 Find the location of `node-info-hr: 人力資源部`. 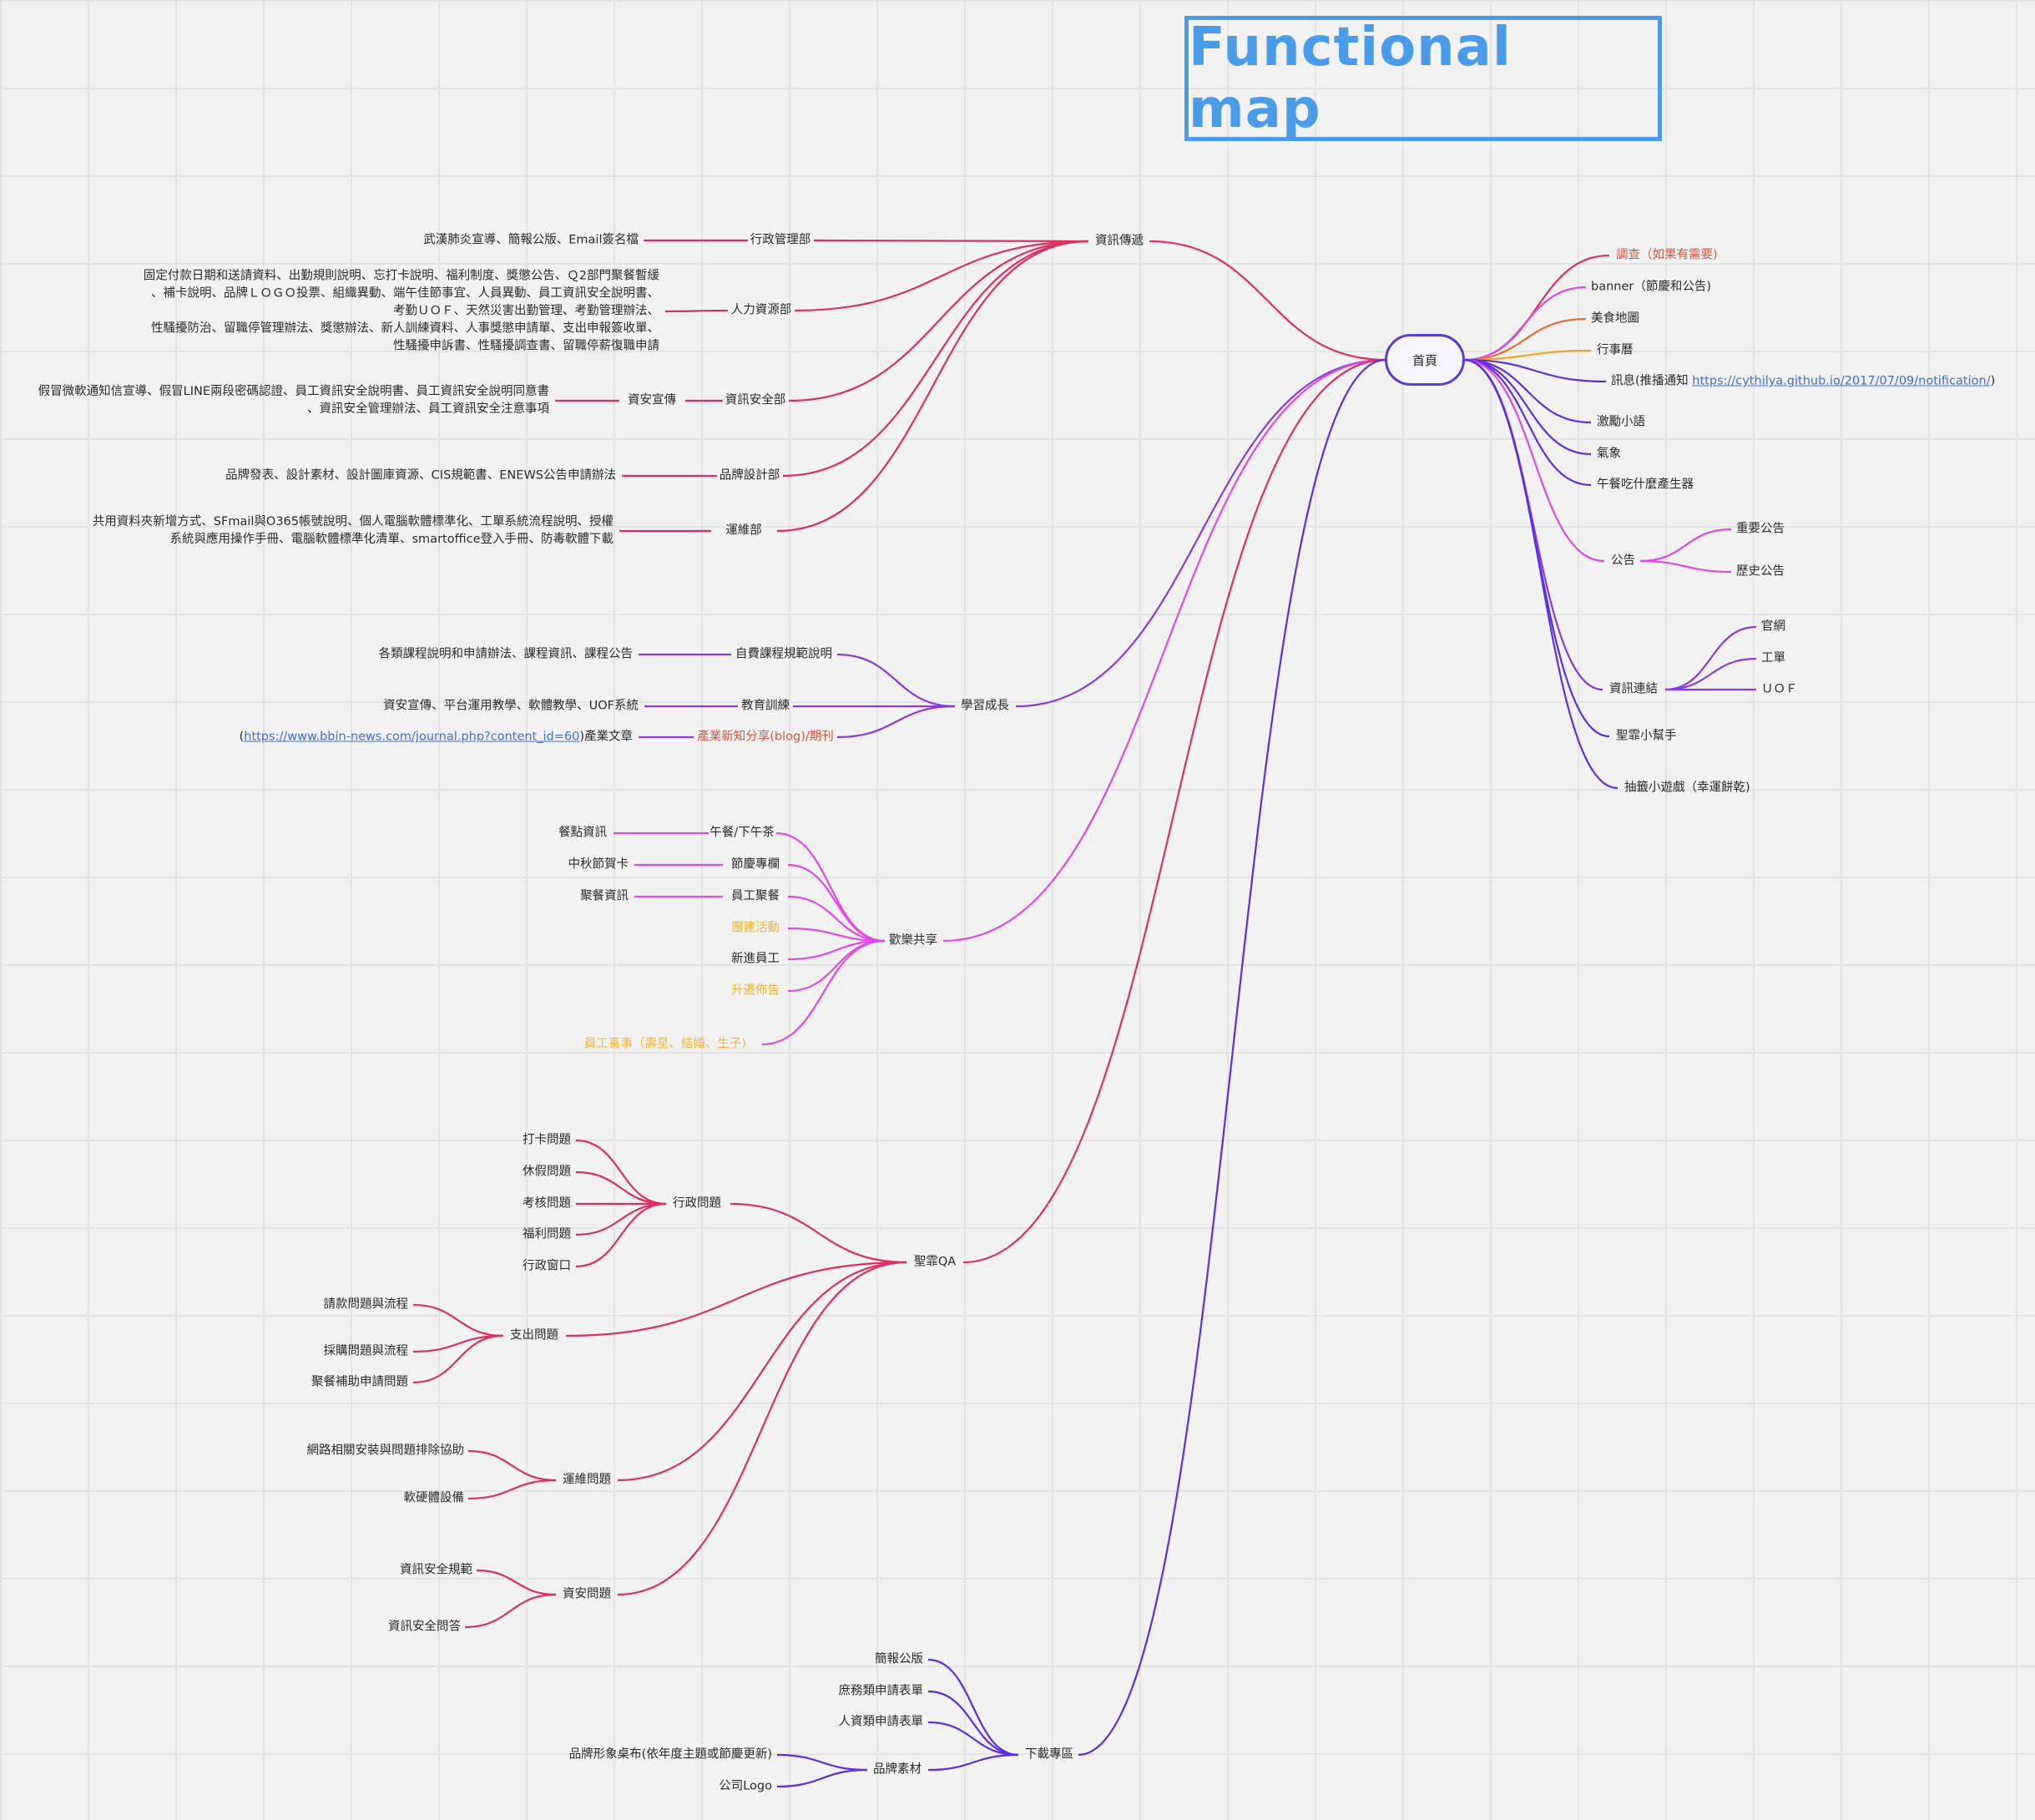

node-info-hr: 人力資源部 is located at coordinates (761, 310).